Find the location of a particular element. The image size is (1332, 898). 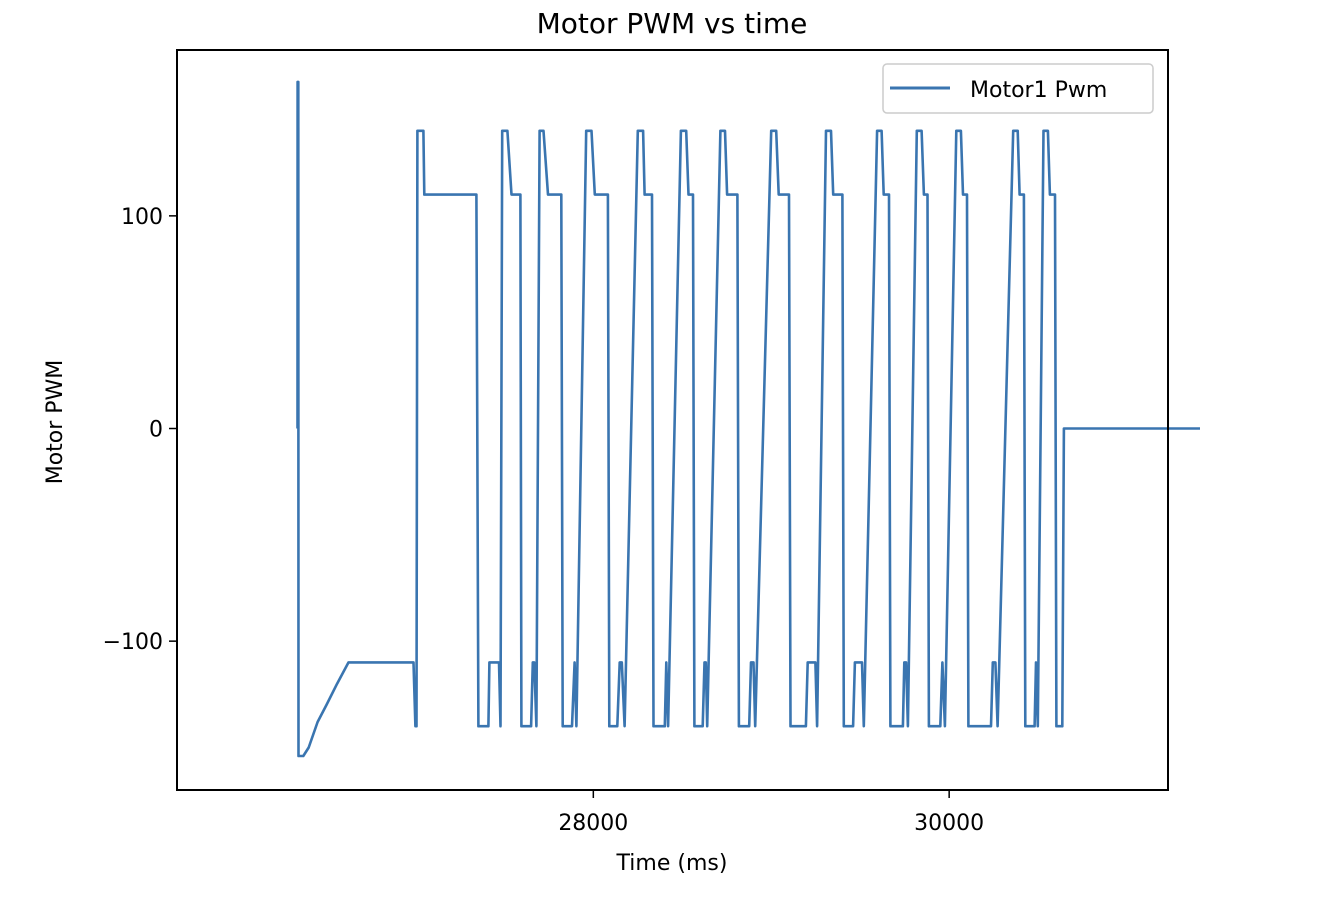

chart-title: Motor PWM vs time is located at coordinates (672, 23).